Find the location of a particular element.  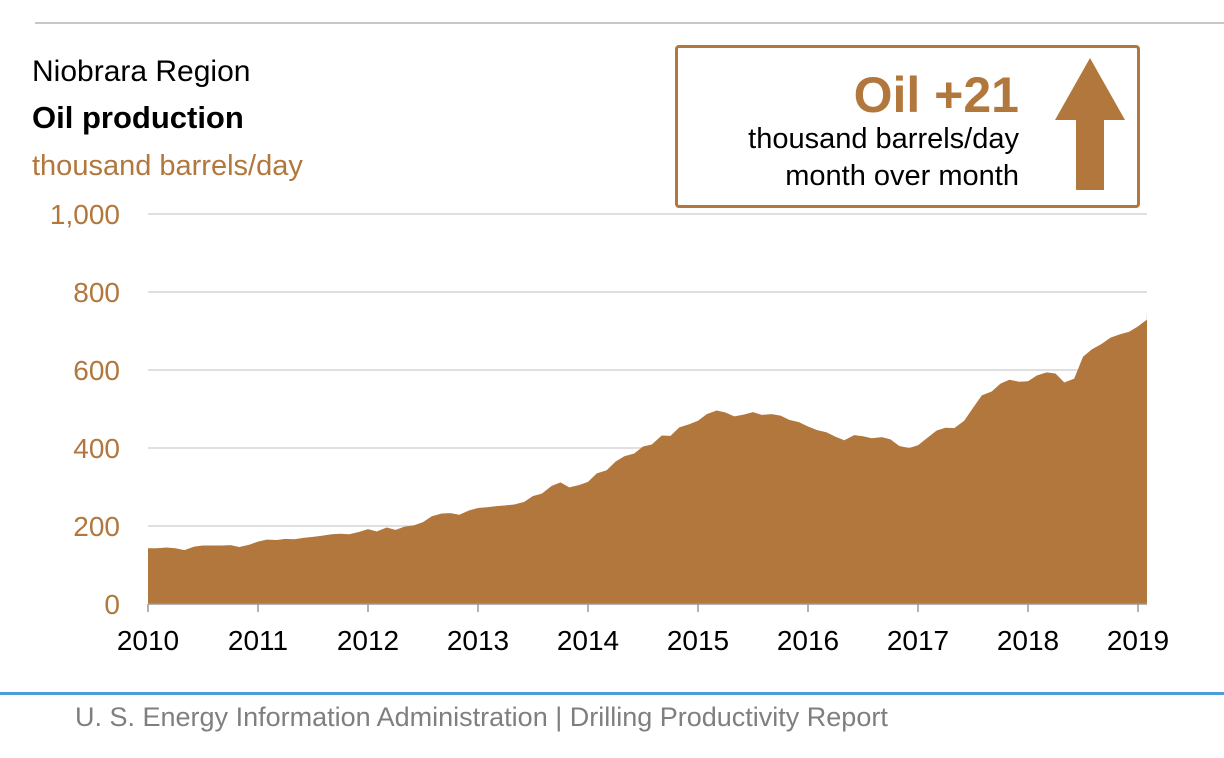

callout-unit: thousand barrels/day is located at coordinates (883, 139).